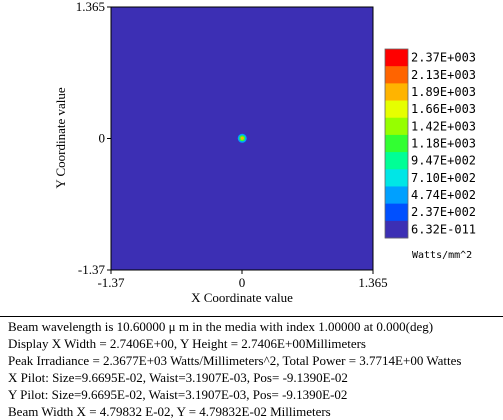 The height and width of the screenshot is (420, 503). What do you see at coordinates (443, 195) in the screenshot?
I see `colorbar-label: 4.74E+002` at bounding box center [443, 195].